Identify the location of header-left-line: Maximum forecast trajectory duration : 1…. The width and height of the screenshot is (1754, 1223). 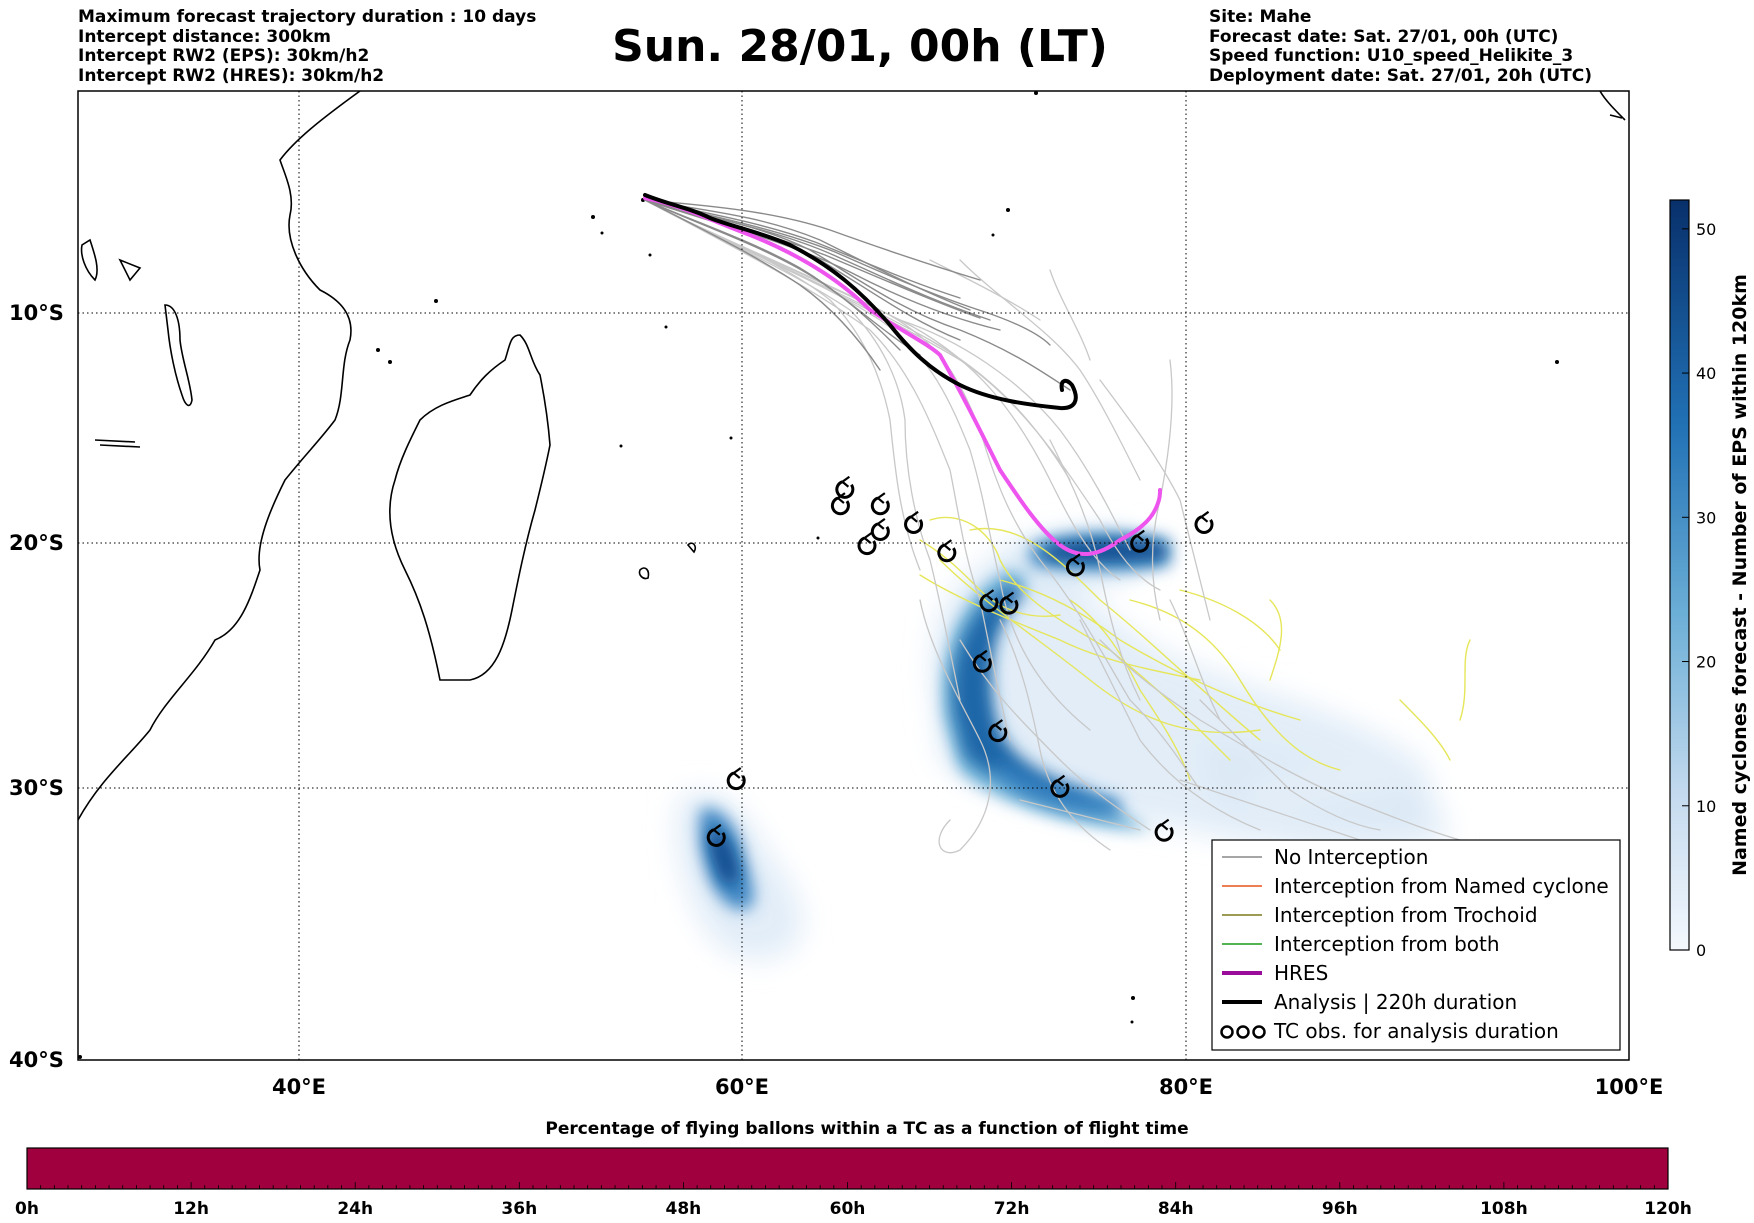
(307, 17).